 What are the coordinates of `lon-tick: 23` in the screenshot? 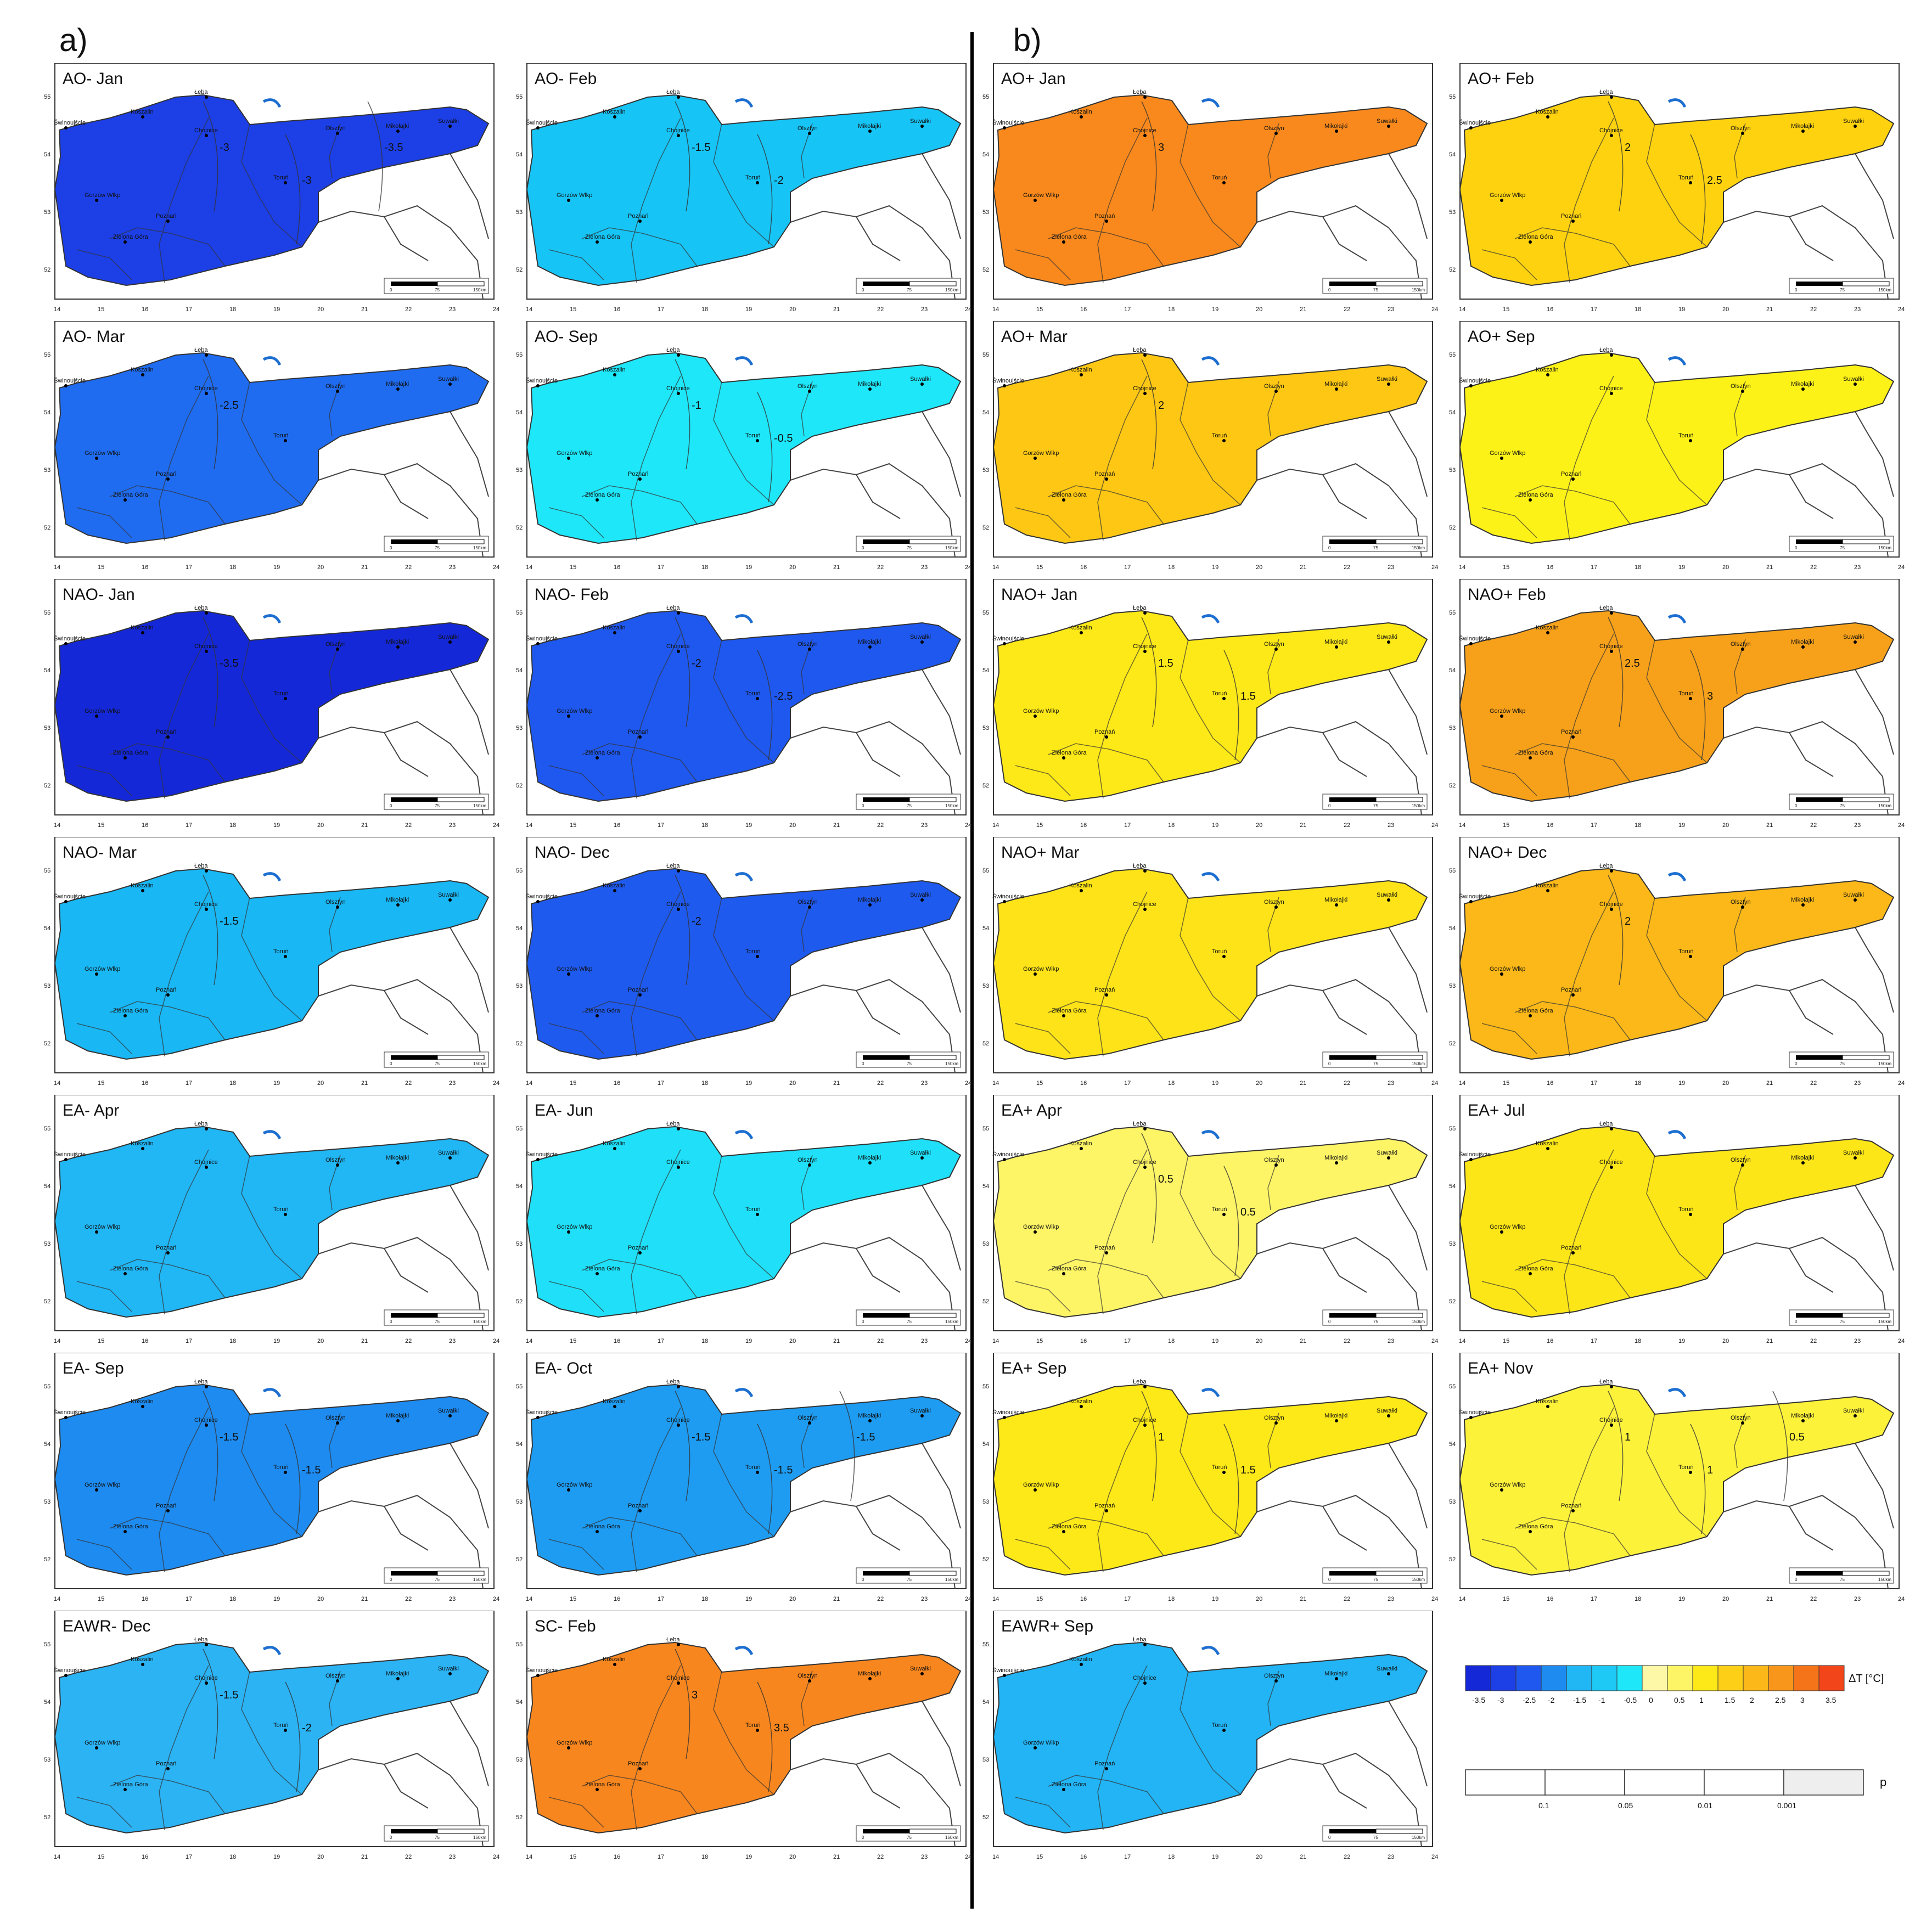 It's located at (1391, 567).